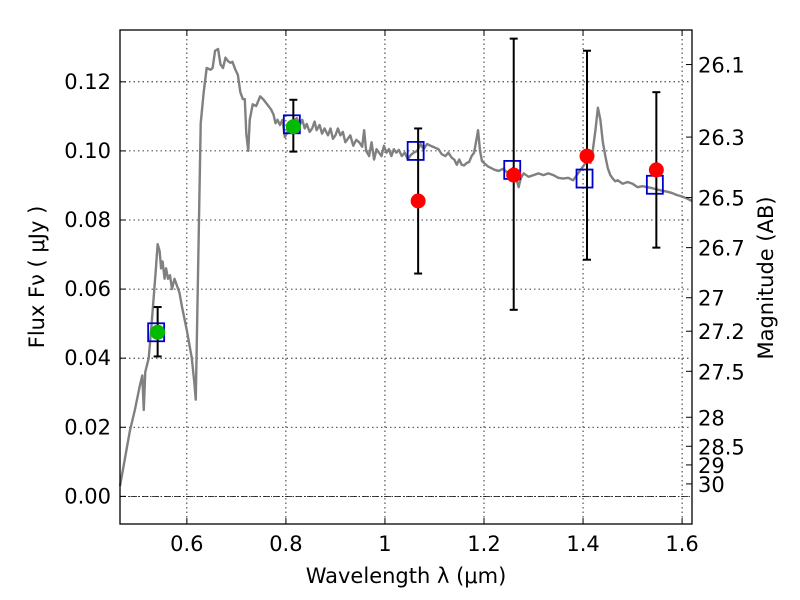  I want to click on y-tick-label: 0.12, so click(87, 82).